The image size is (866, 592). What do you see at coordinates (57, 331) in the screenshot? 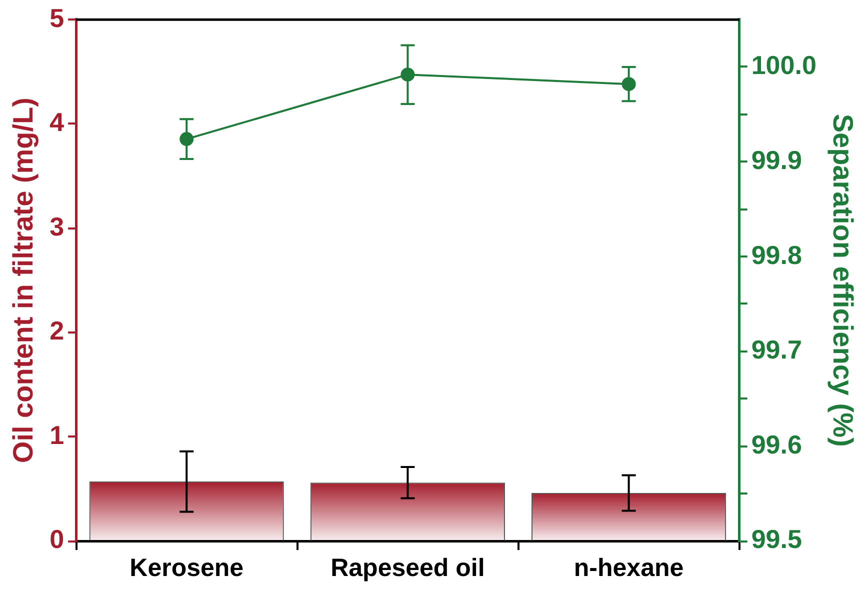
I see `y-tick-label: 2` at bounding box center [57, 331].